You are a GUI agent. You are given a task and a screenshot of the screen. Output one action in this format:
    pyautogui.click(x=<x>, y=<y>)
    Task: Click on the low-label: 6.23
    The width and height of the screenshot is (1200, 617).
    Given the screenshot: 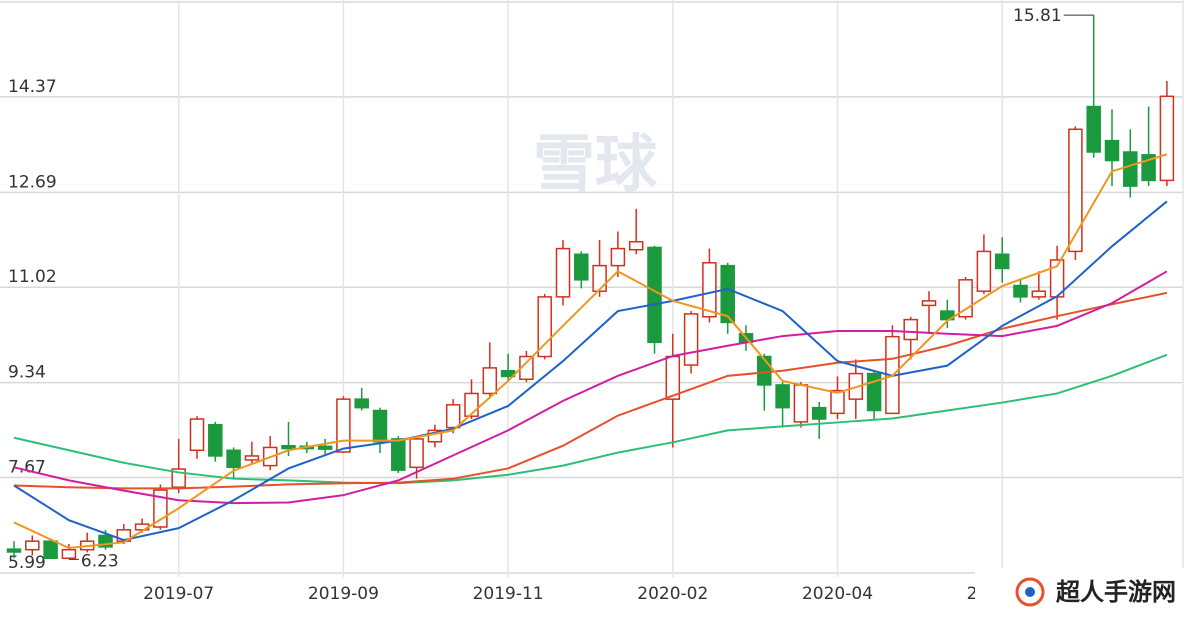 What is the action you would take?
    pyautogui.click(x=100, y=561)
    